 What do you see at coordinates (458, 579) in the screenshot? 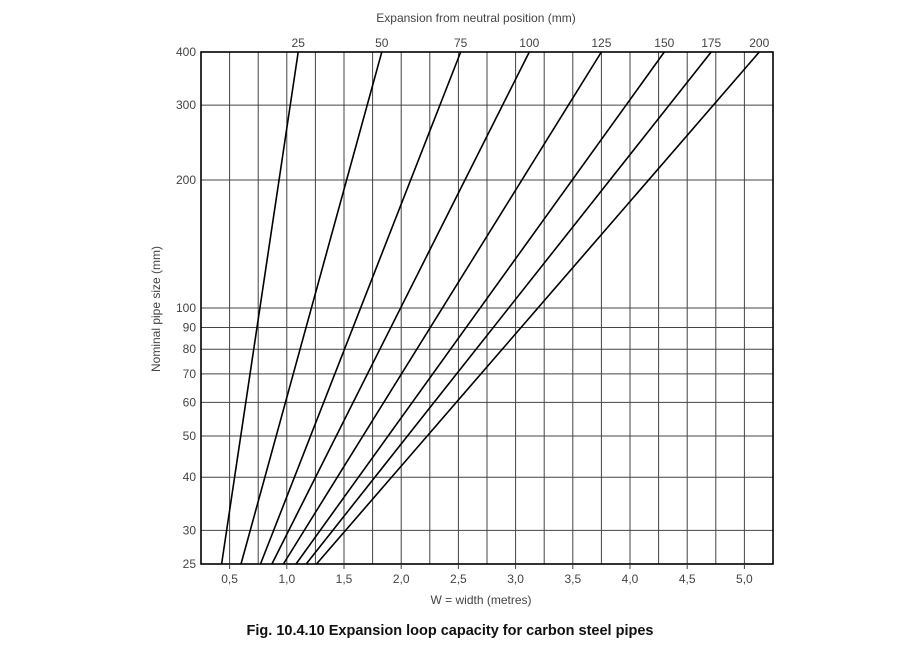
I see `x-tick-label: 2,5` at bounding box center [458, 579].